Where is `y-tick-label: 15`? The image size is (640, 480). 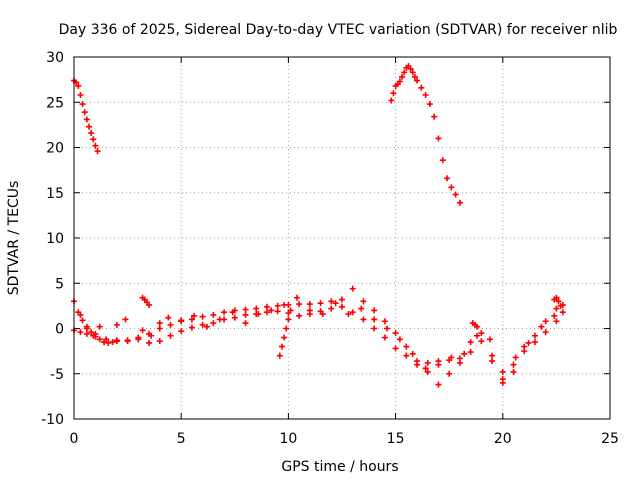 y-tick-label: 15 is located at coordinates (55, 194).